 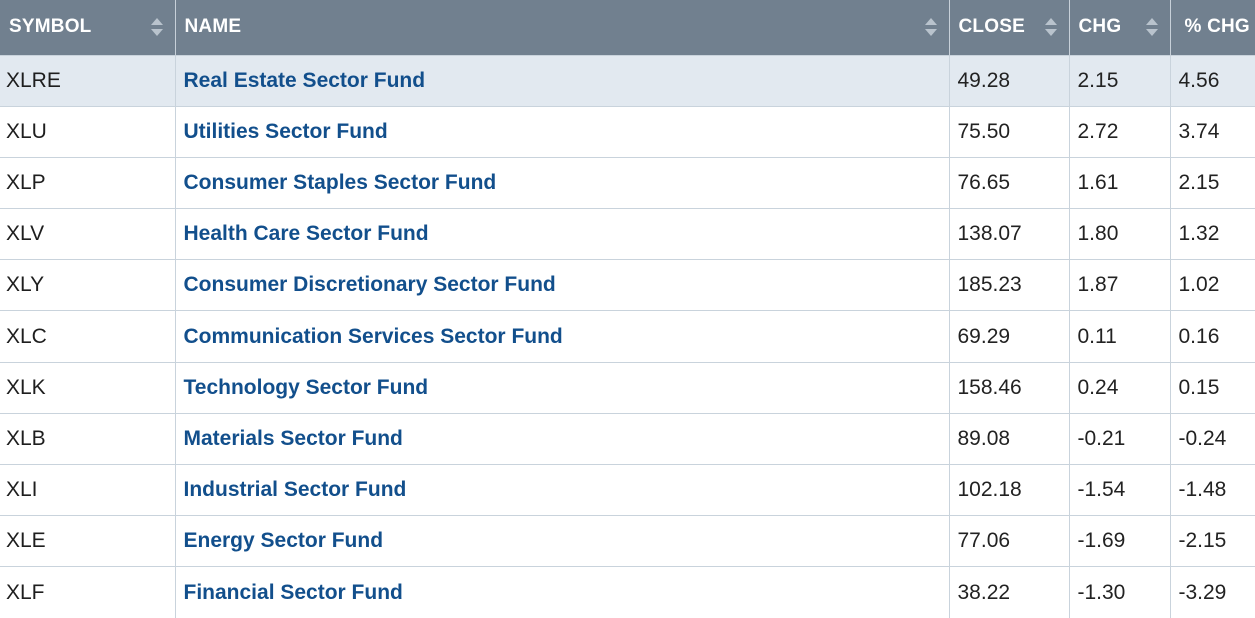 I want to click on name-cell: Materials Sector Fund, so click(x=562, y=438).